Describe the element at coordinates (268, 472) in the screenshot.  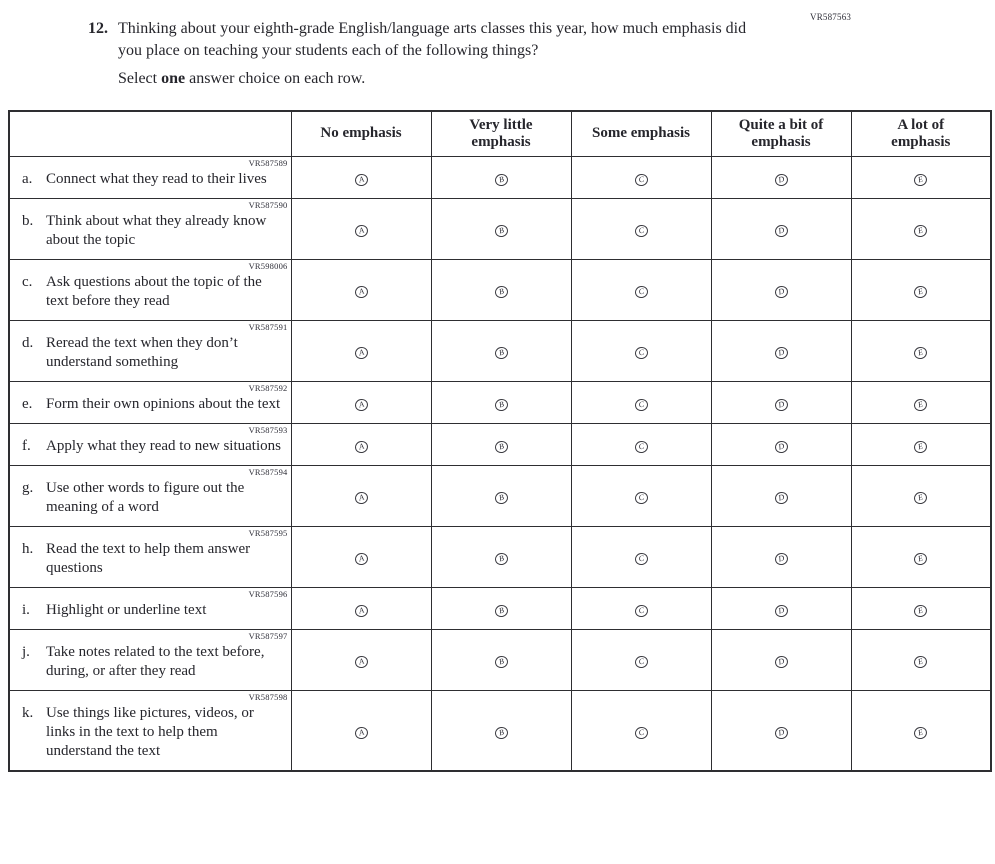
I see `variable-code: VR587594` at that location.